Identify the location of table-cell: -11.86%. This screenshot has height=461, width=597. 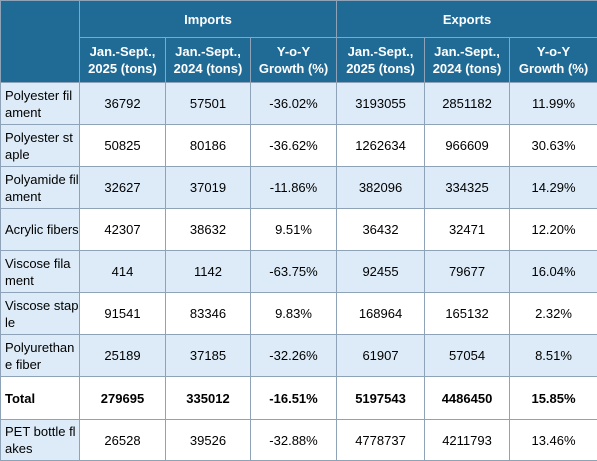
(294, 188).